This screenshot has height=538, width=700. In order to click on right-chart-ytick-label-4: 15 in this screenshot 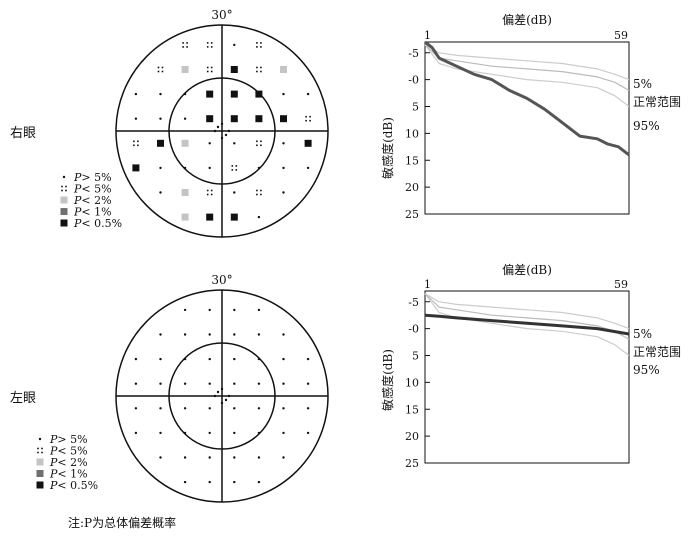, I will do `click(412, 160)`.